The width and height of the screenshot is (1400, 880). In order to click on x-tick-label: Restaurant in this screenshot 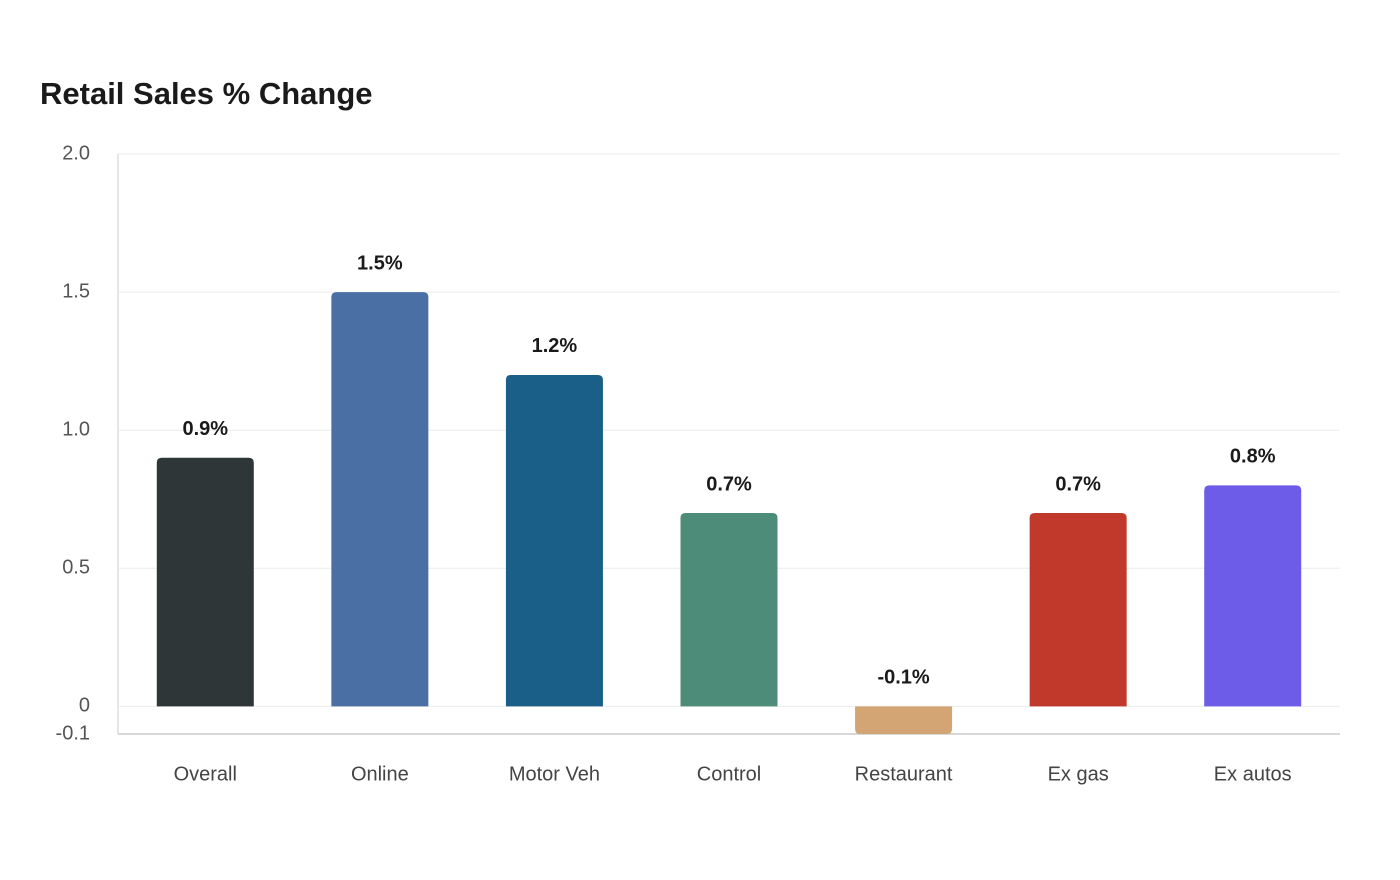, I will do `click(904, 774)`.